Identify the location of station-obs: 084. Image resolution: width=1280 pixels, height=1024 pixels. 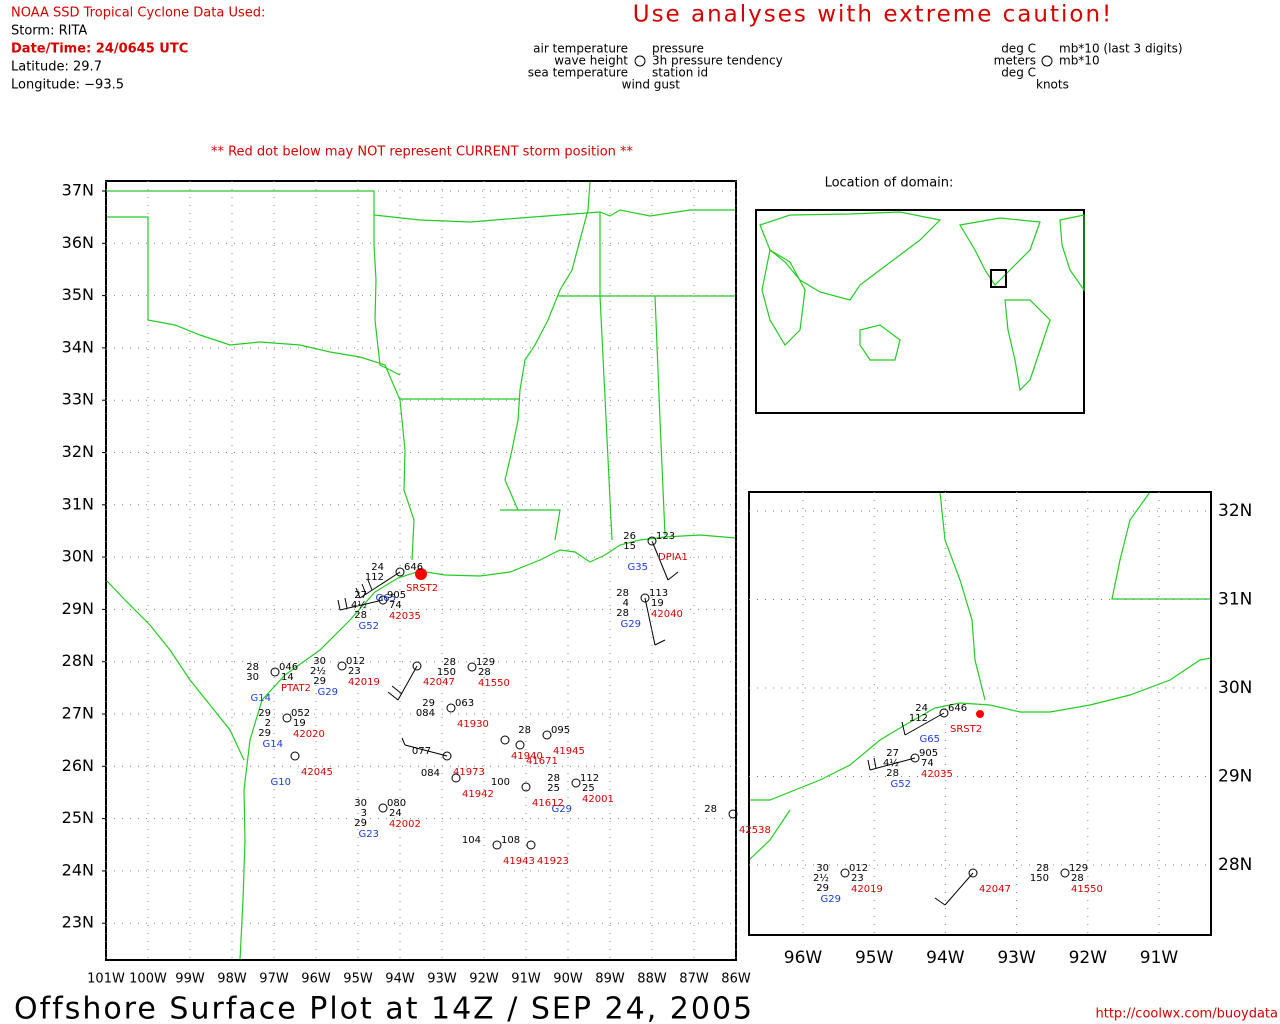
(430, 773).